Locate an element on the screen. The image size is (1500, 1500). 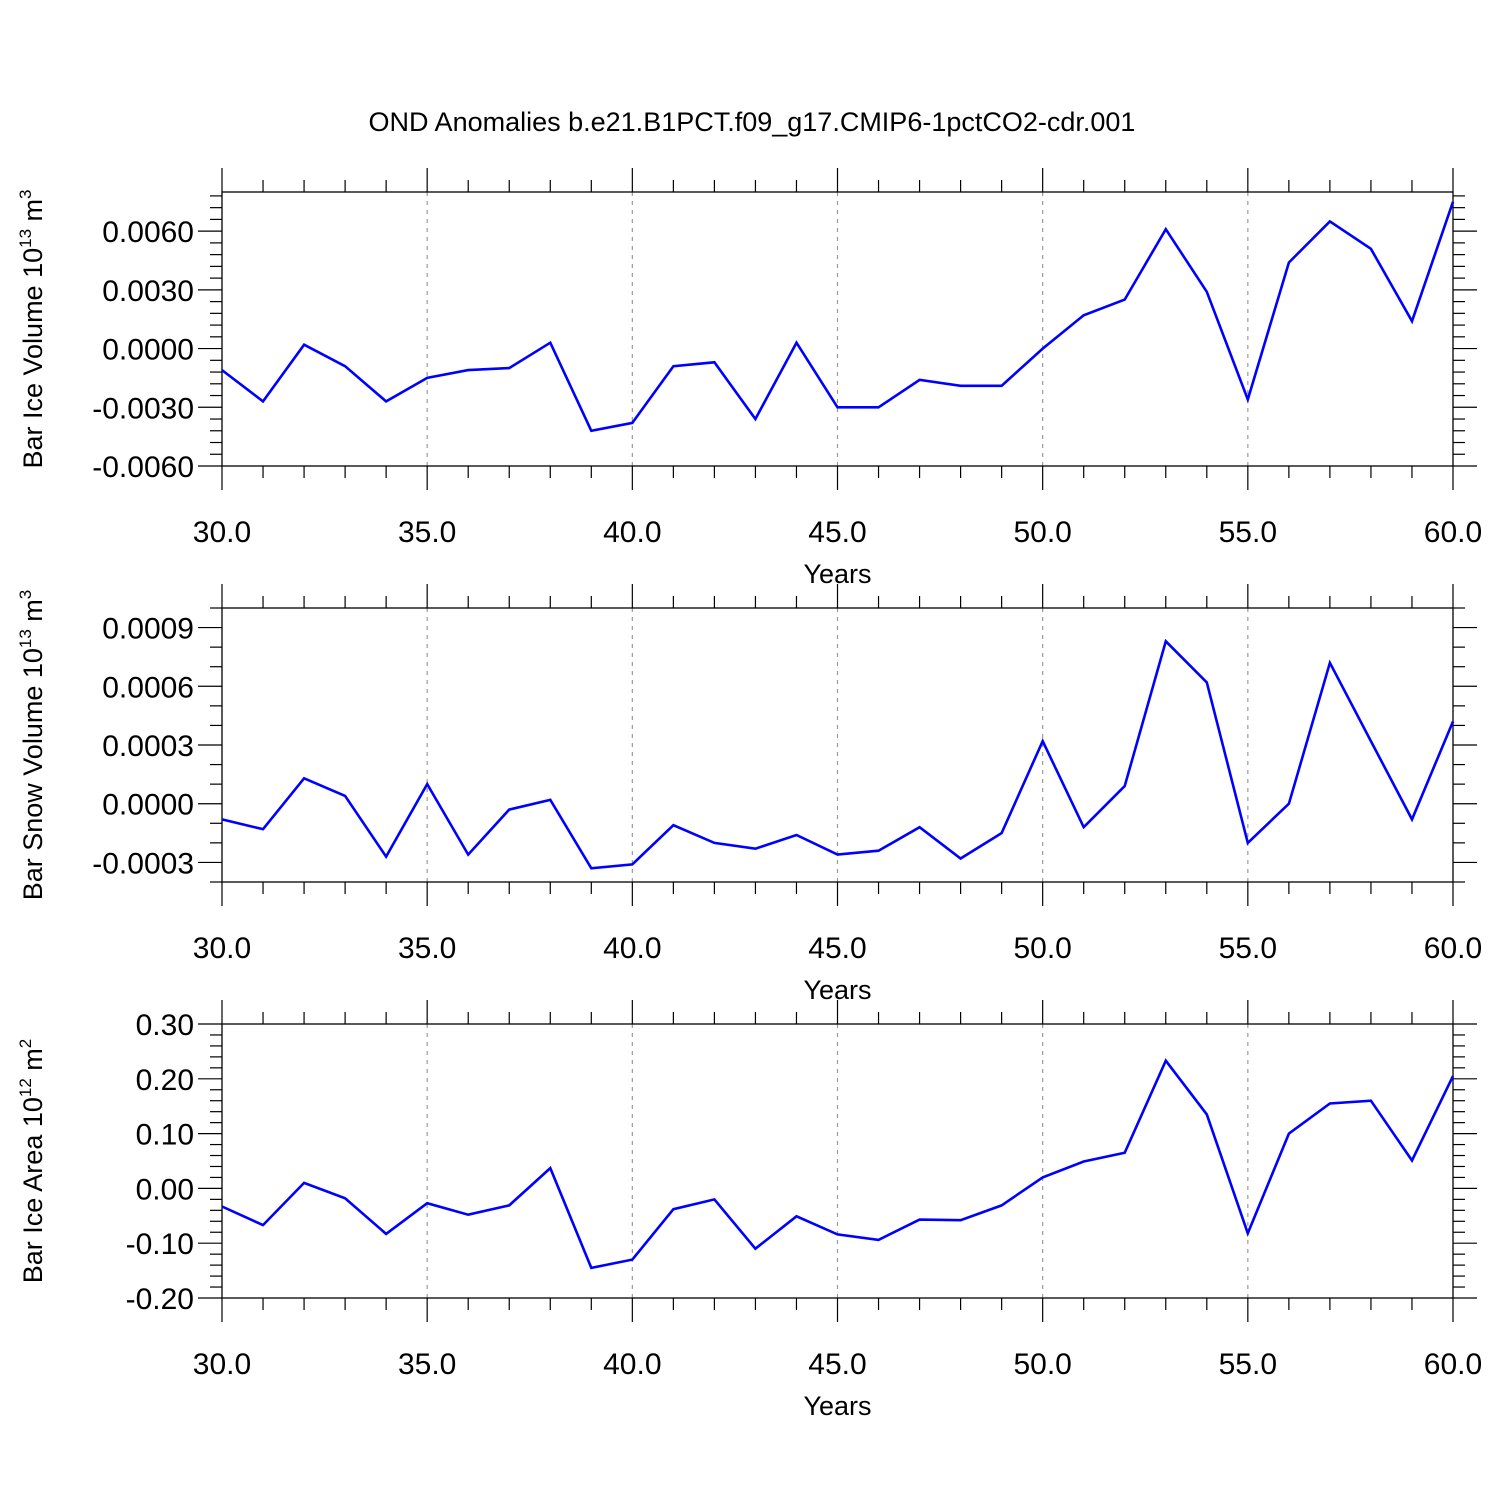
y-tick-label: 0.0060 is located at coordinates (148, 232).